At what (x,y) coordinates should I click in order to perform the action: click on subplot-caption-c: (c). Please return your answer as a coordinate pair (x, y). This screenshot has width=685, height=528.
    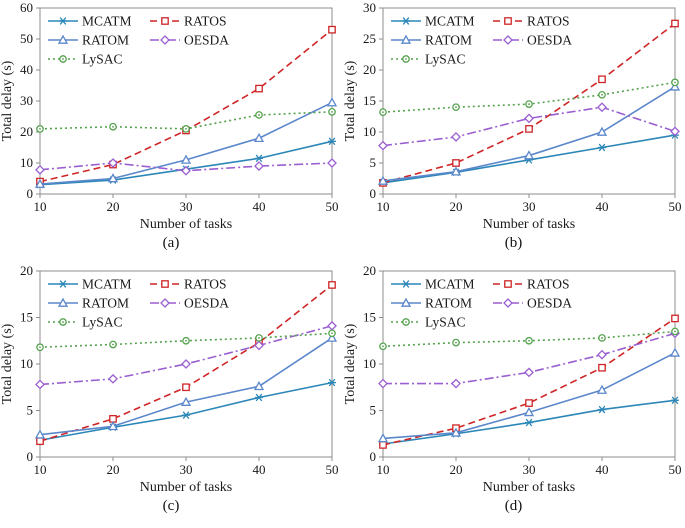
    Looking at the image, I should click on (171, 506).